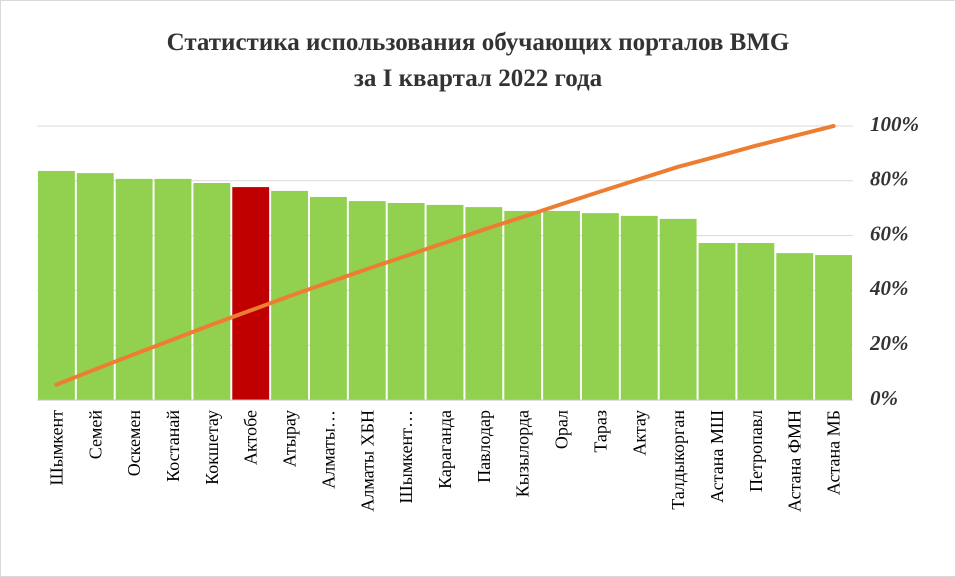 Image resolution: width=956 pixels, height=577 pixels. I want to click on x-tick-label: Алматы ХБН, so click(367, 461).